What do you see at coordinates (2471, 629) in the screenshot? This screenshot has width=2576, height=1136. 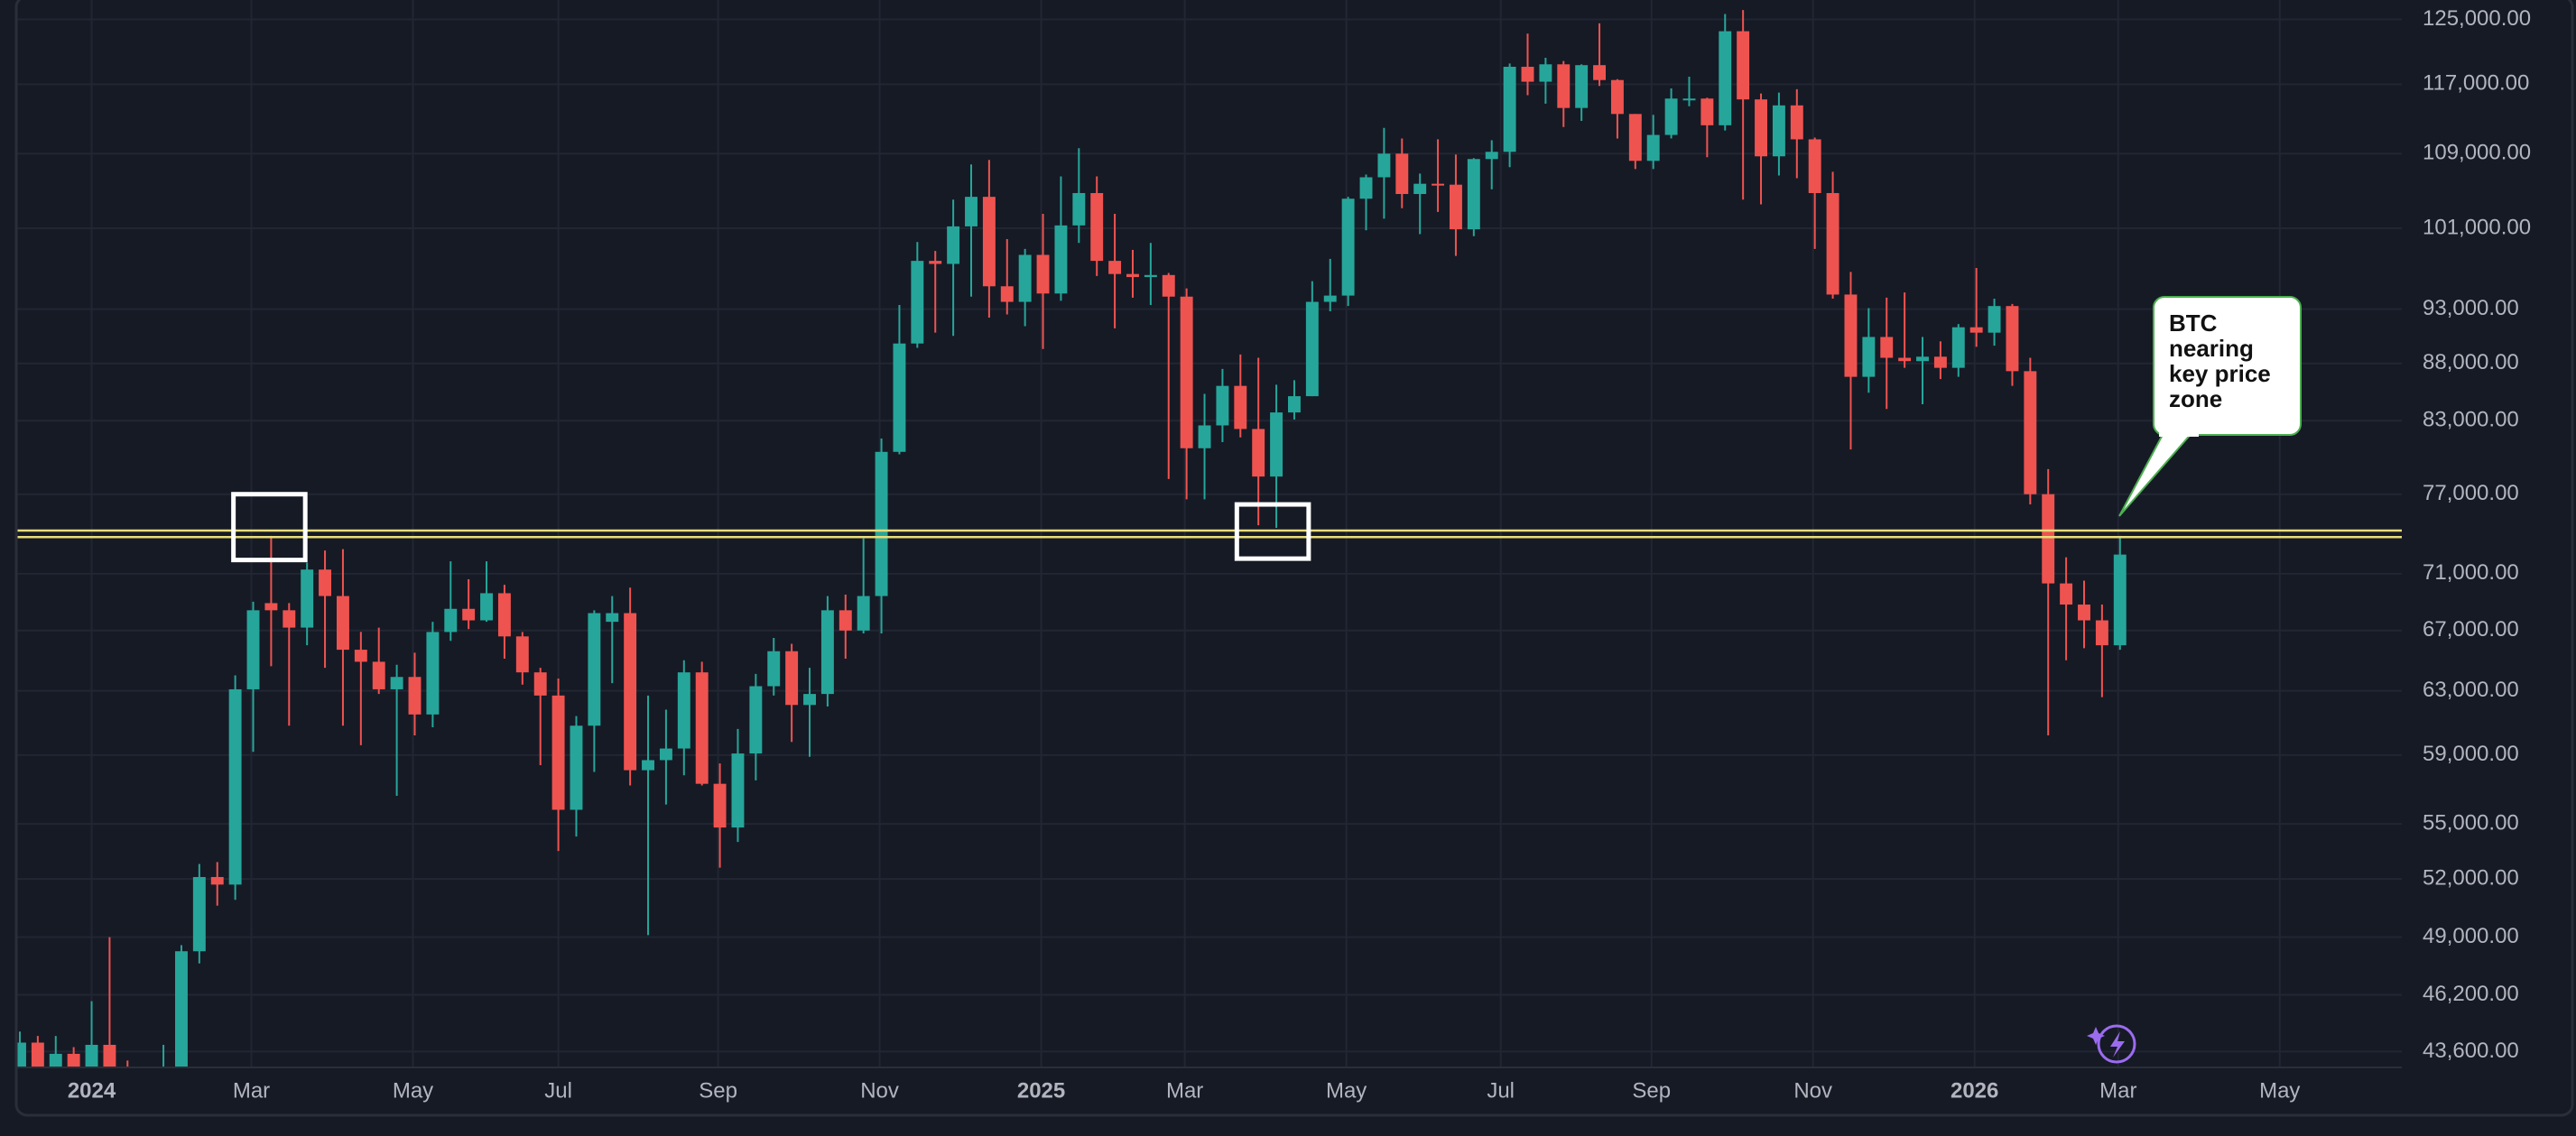 I see `y-tick-label: 67,000.00` at bounding box center [2471, 629].